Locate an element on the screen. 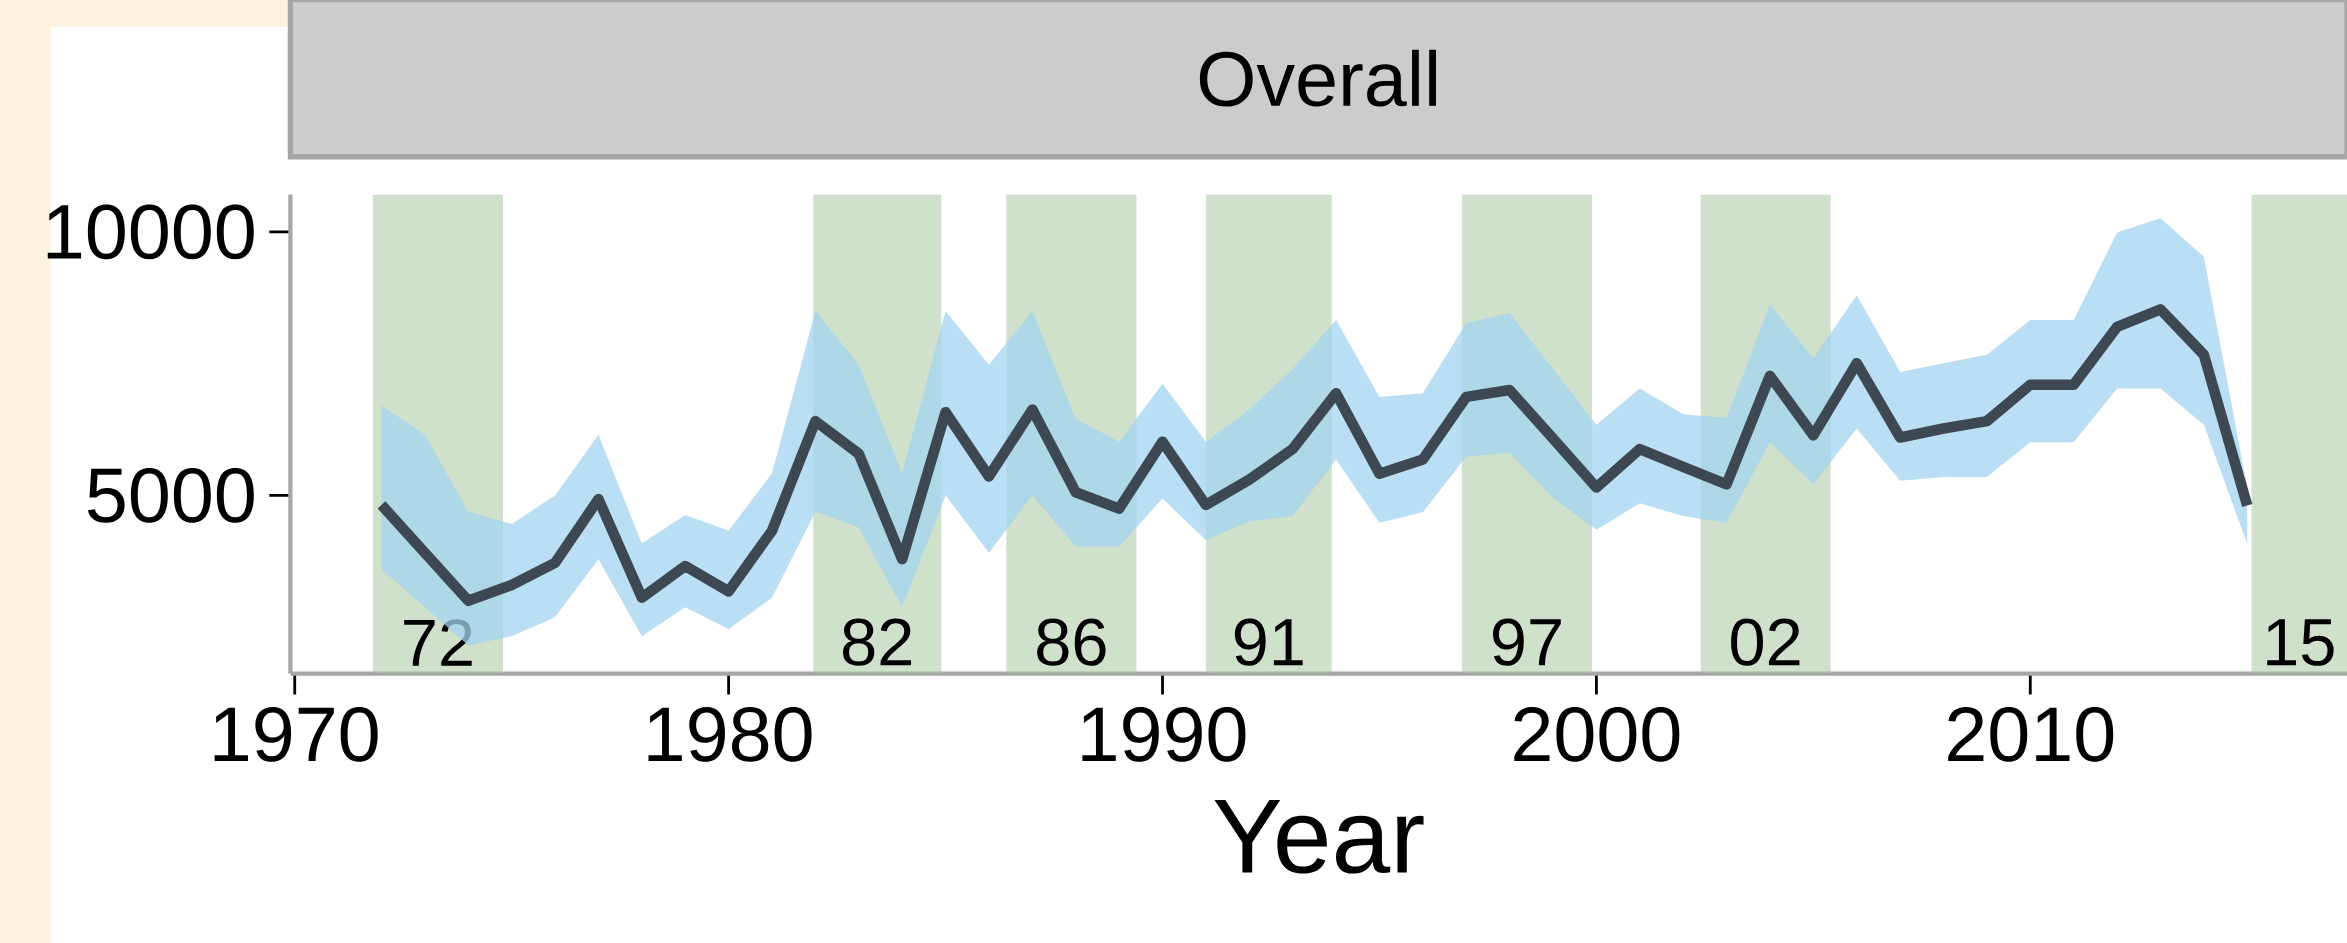 The height and width of the screenshot is (943, 2347). band-label: 97 is located at coordinates (1526, 642).